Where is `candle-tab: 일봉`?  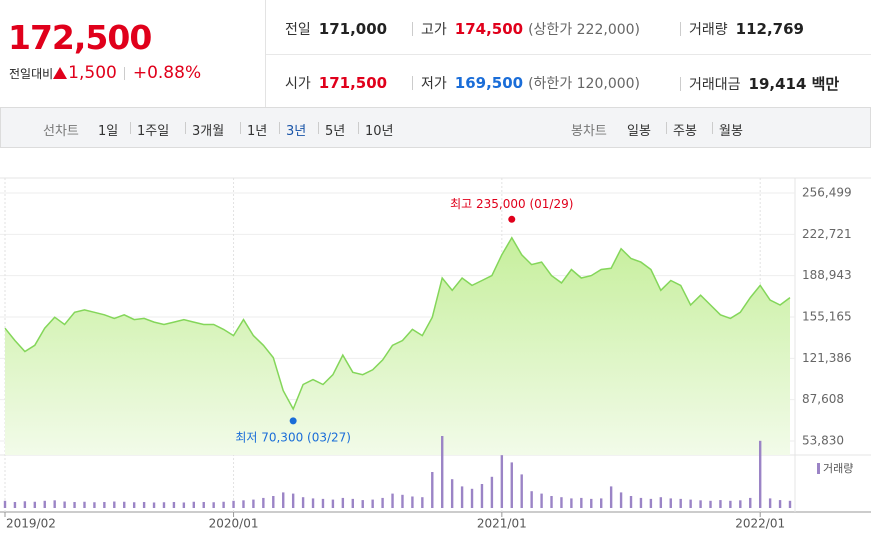 candle-tab: 일봉 is located at coordinates (639, 131).